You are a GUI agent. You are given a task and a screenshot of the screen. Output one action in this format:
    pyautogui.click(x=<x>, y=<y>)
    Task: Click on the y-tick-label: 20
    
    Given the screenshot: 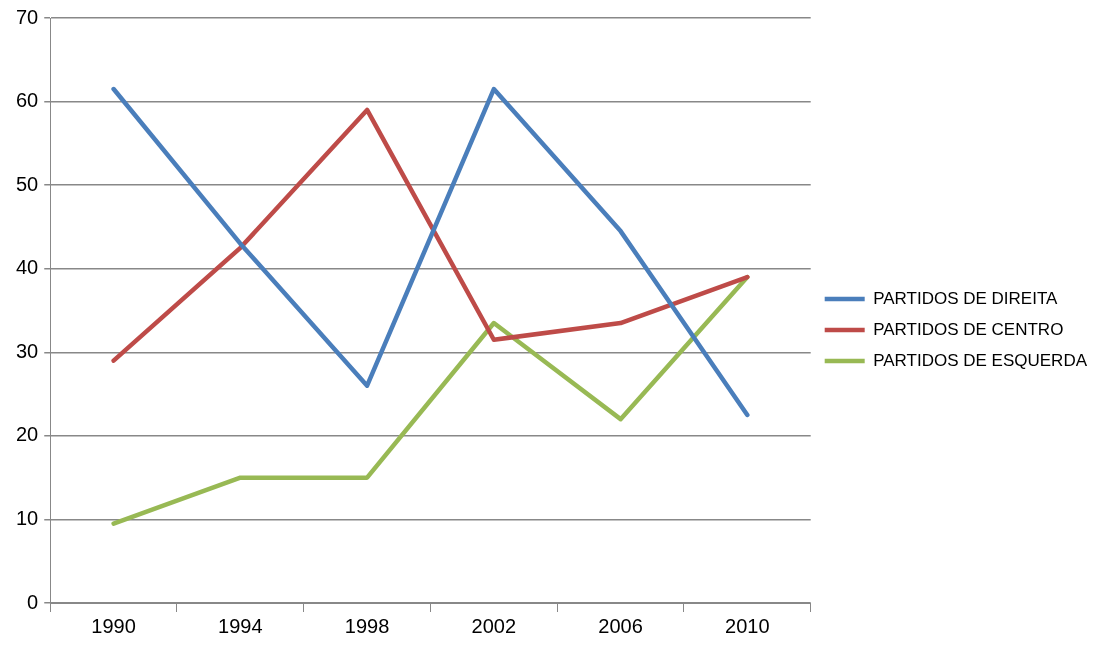 What is the action you would take?
    pyautogui.click(x=27, y=434)
    